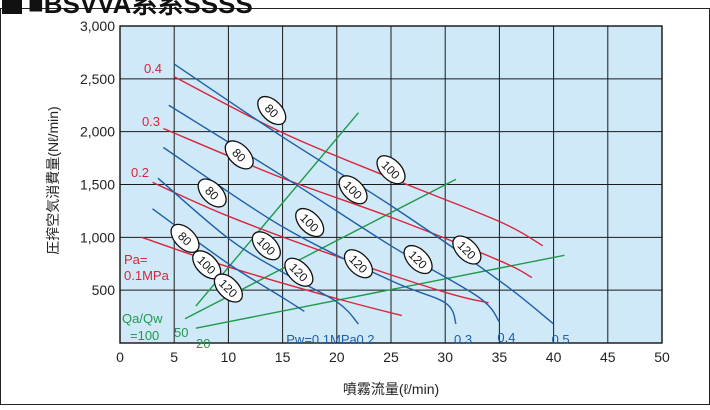 This screenshot has width=710, height=410. I want to click on air-pressure-label: 0.2, so click(140, 172).